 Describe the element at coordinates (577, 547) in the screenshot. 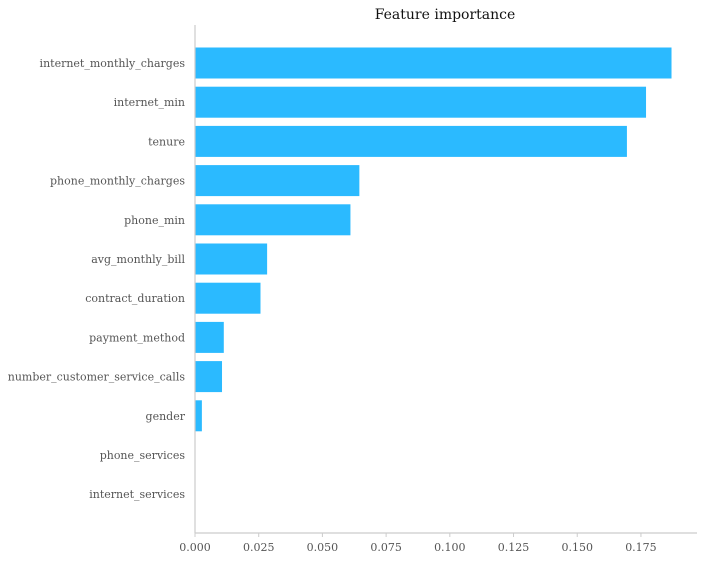

I see `x-tick-label: 0.150` at that location.